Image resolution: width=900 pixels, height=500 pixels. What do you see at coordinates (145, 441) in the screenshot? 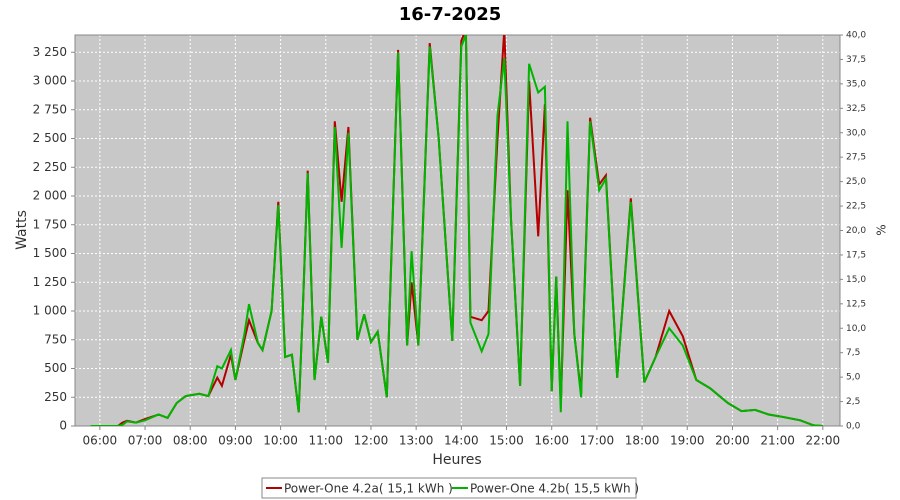
I see `x-tick-label: 07:00` at bounding box center [145, 441].